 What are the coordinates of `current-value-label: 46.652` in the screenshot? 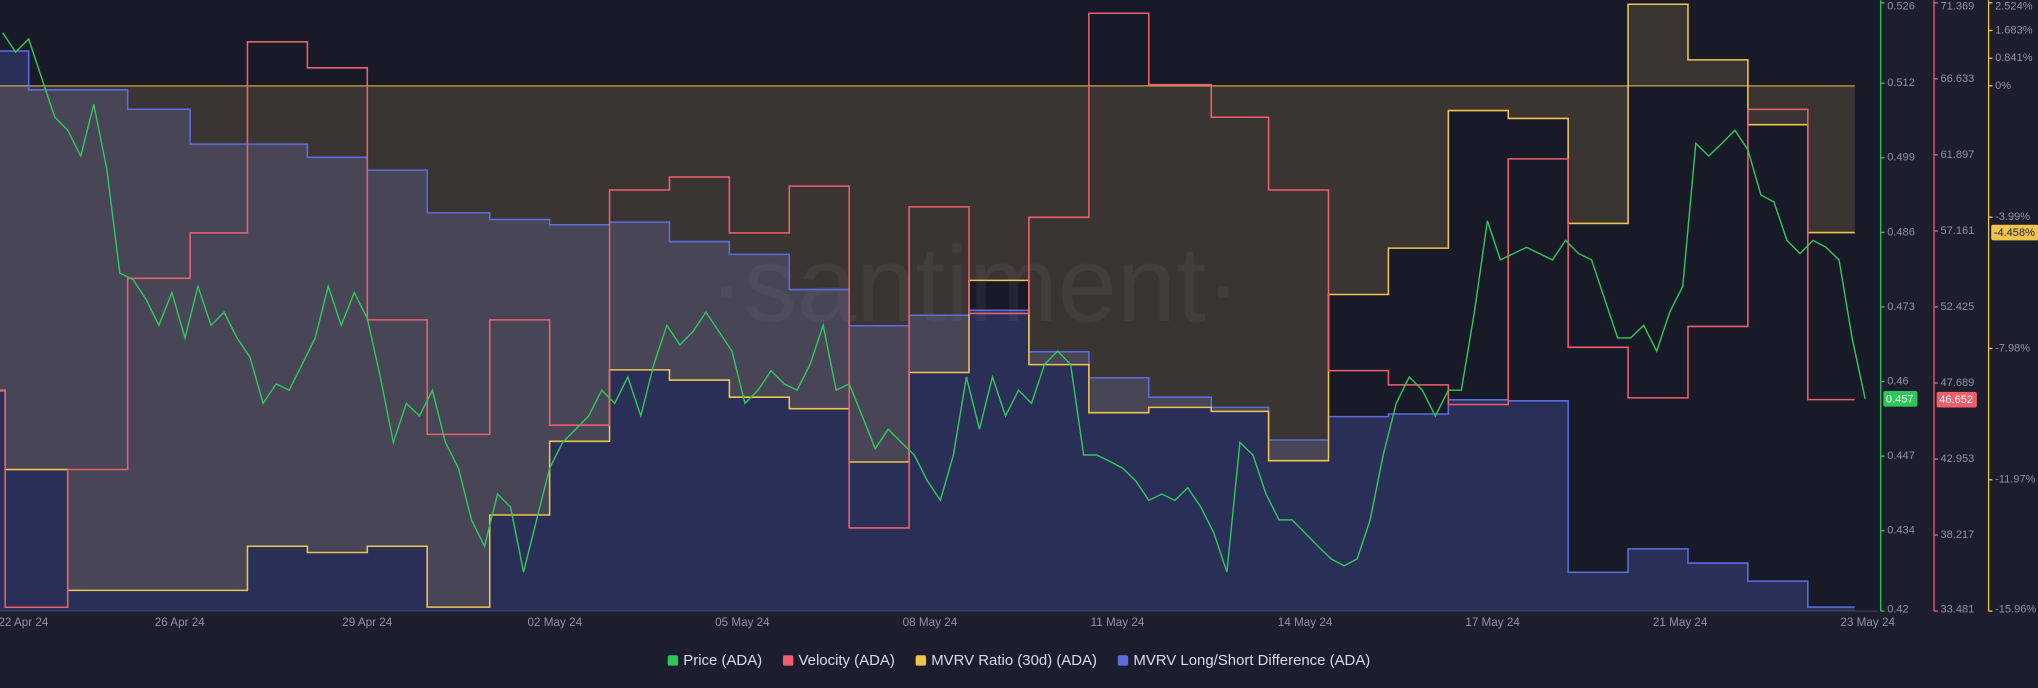 It's located at (1956, 400).